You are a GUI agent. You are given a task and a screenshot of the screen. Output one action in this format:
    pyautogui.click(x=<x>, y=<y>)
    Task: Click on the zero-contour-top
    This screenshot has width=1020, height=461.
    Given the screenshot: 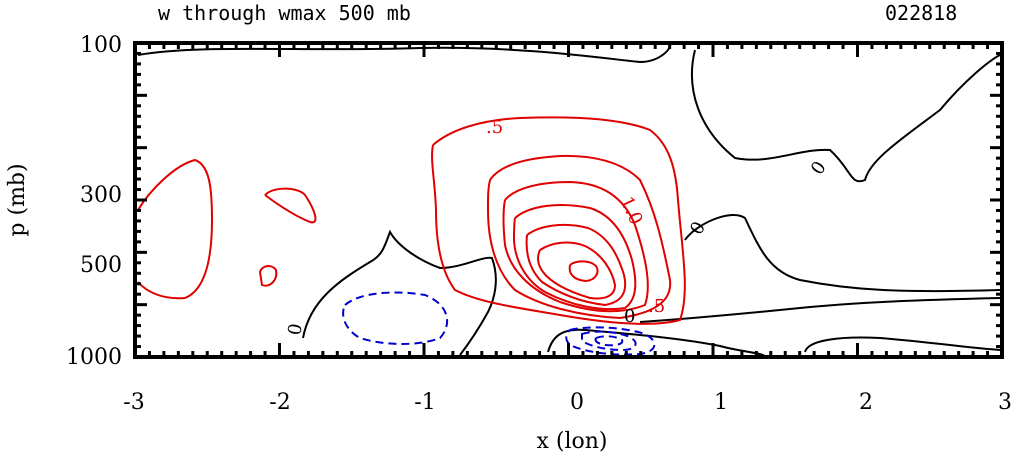 What is the action you would take?
    pyautogui.click(x=404, y=53)
    